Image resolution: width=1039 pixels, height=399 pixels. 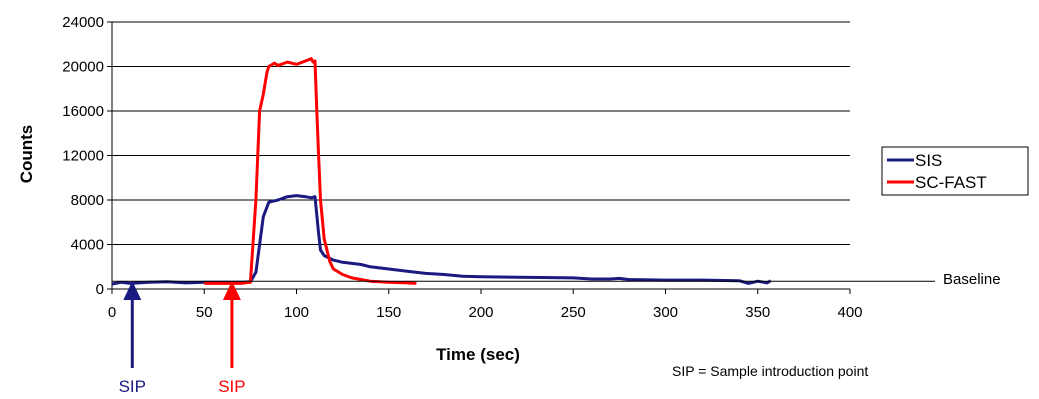 I want to click on x-axis-title: Time (sec), so click(x=478, y=354).